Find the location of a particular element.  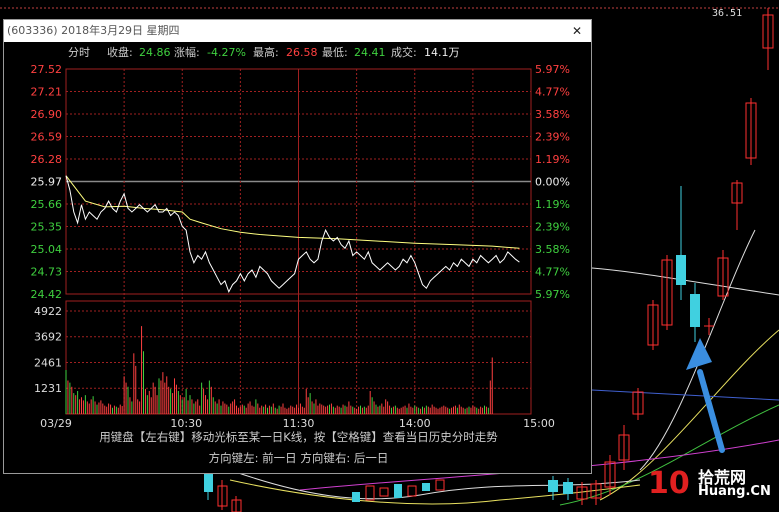

average-price-line is located at coordinates (292, 212).